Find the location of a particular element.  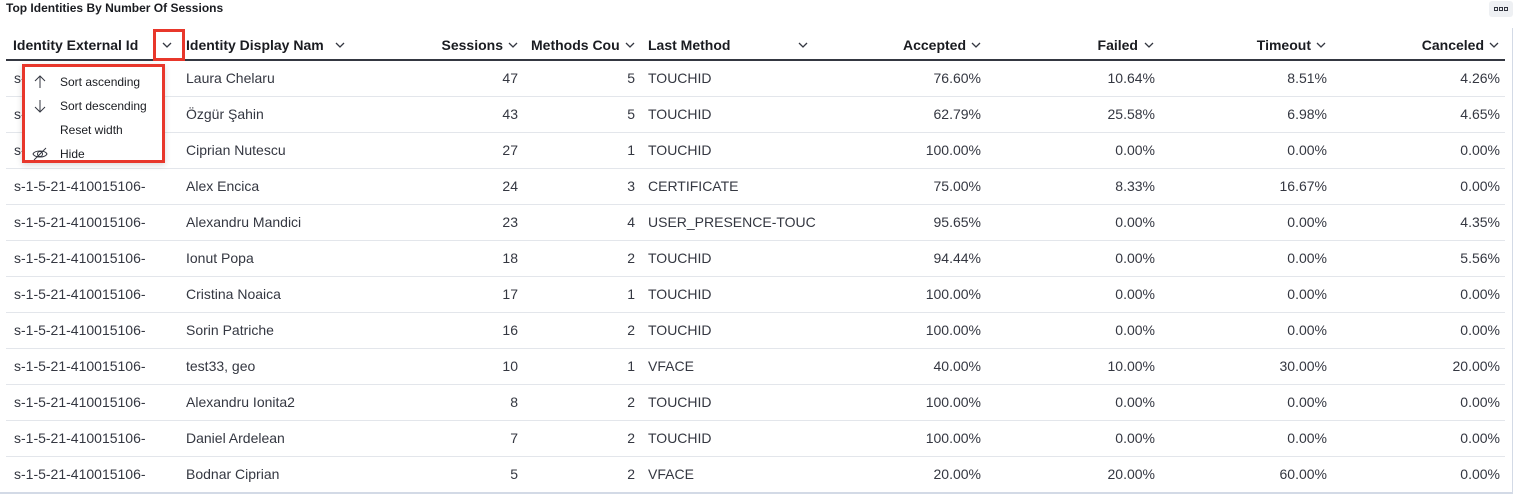

table-cell: 60.00% is located at coordinates (1303, 474).